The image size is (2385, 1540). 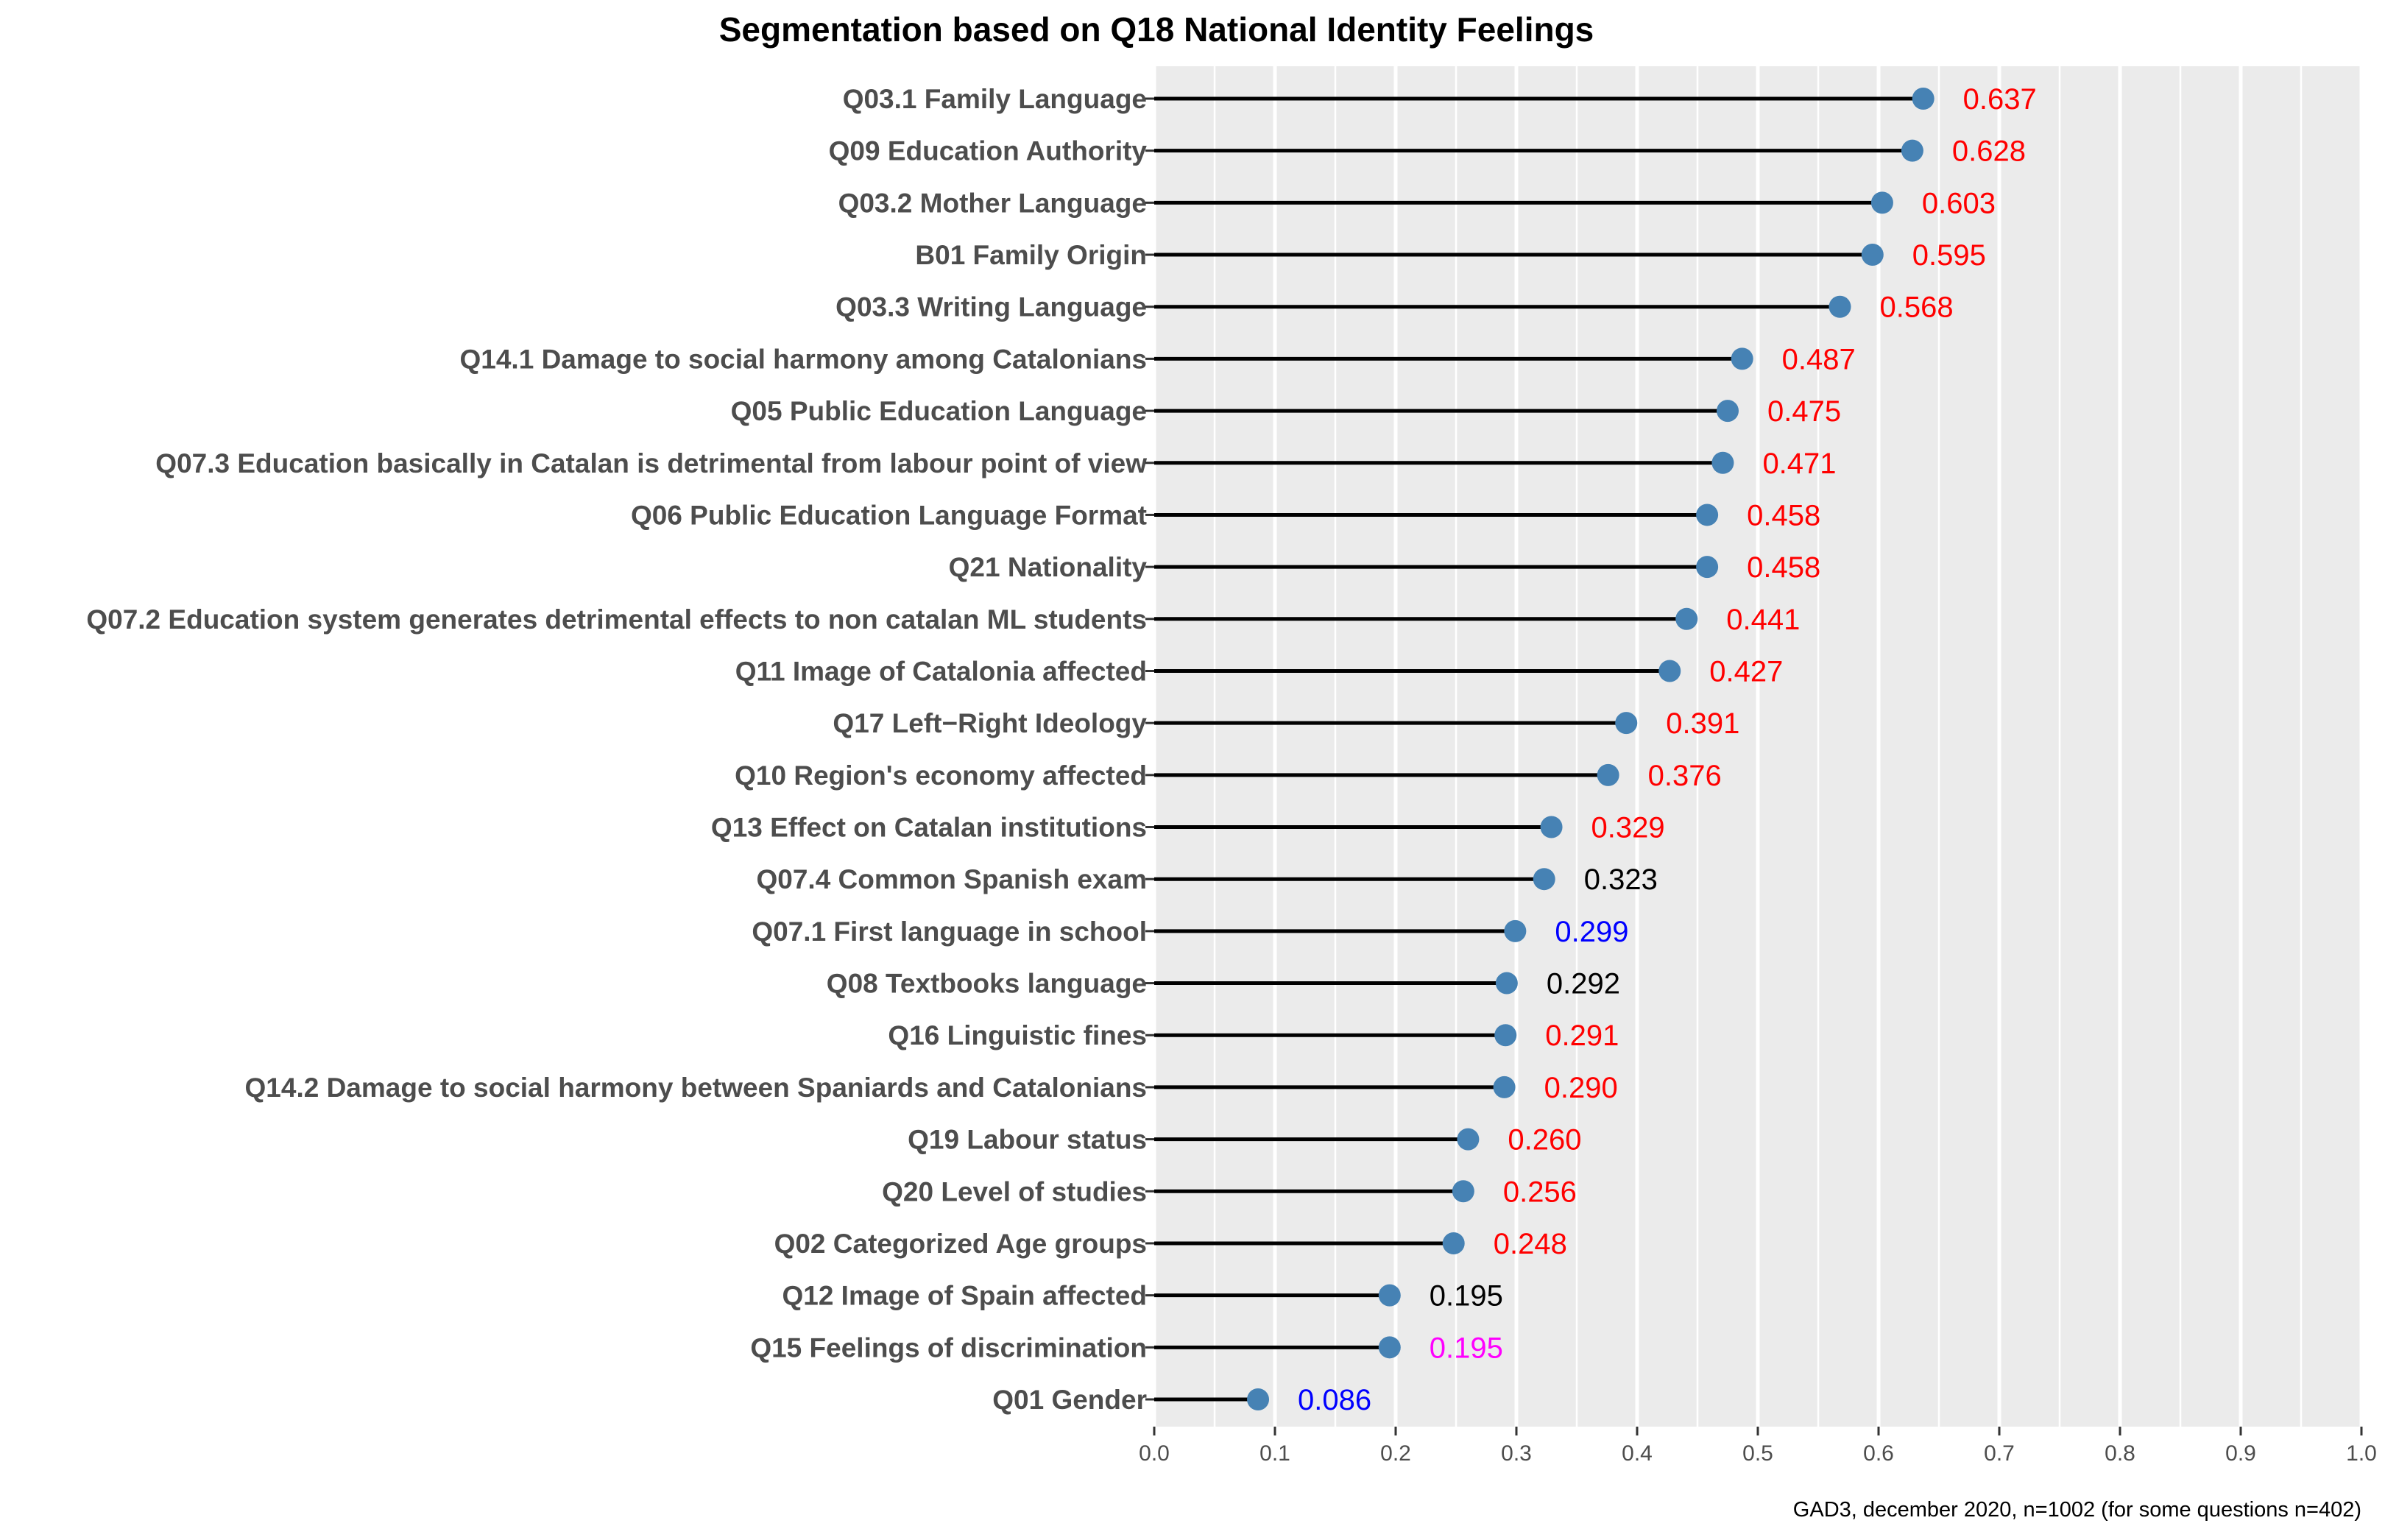 What do you see at coordinates (1799, 464) in the screenshot?
I see `value-label: 0.471` at bounding box center [1799, 464].